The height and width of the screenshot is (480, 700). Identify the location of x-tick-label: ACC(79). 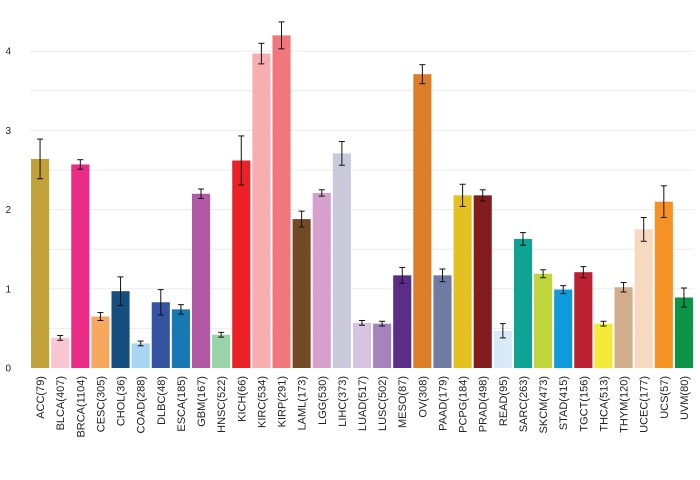
(41, 397).